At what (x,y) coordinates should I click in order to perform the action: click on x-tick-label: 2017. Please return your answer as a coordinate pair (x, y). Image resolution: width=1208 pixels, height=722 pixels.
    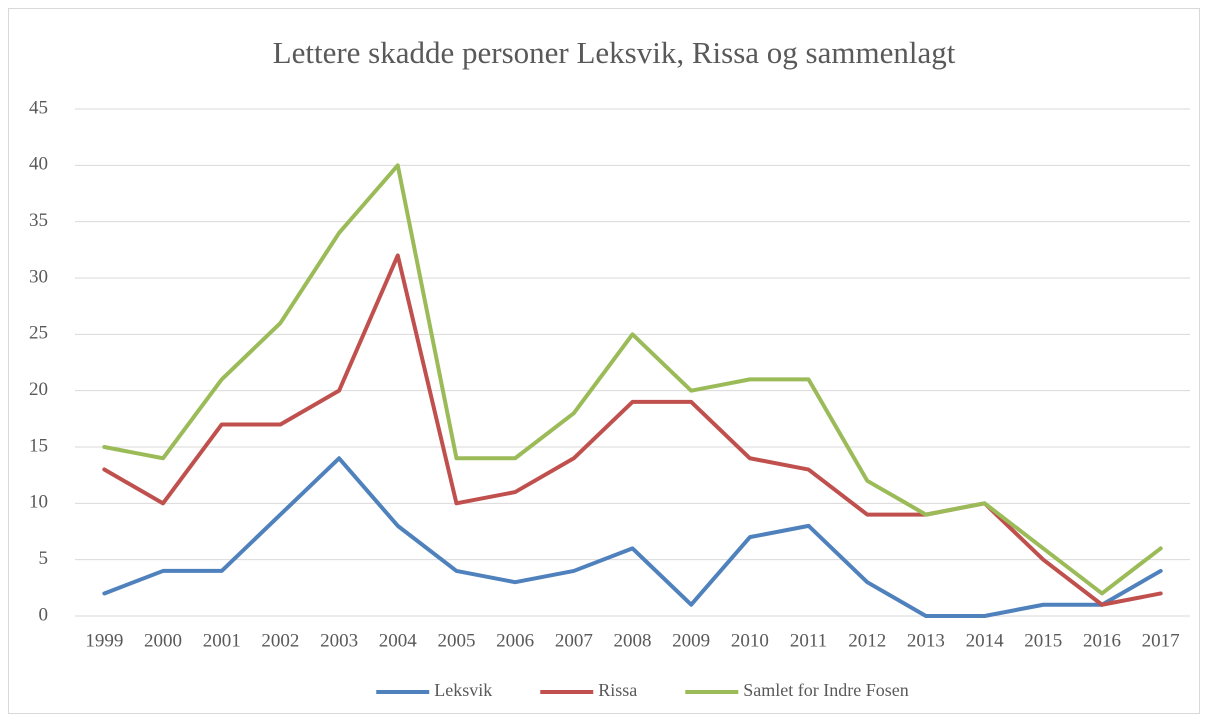
    Looking at the image, I should click on (1161, 640).